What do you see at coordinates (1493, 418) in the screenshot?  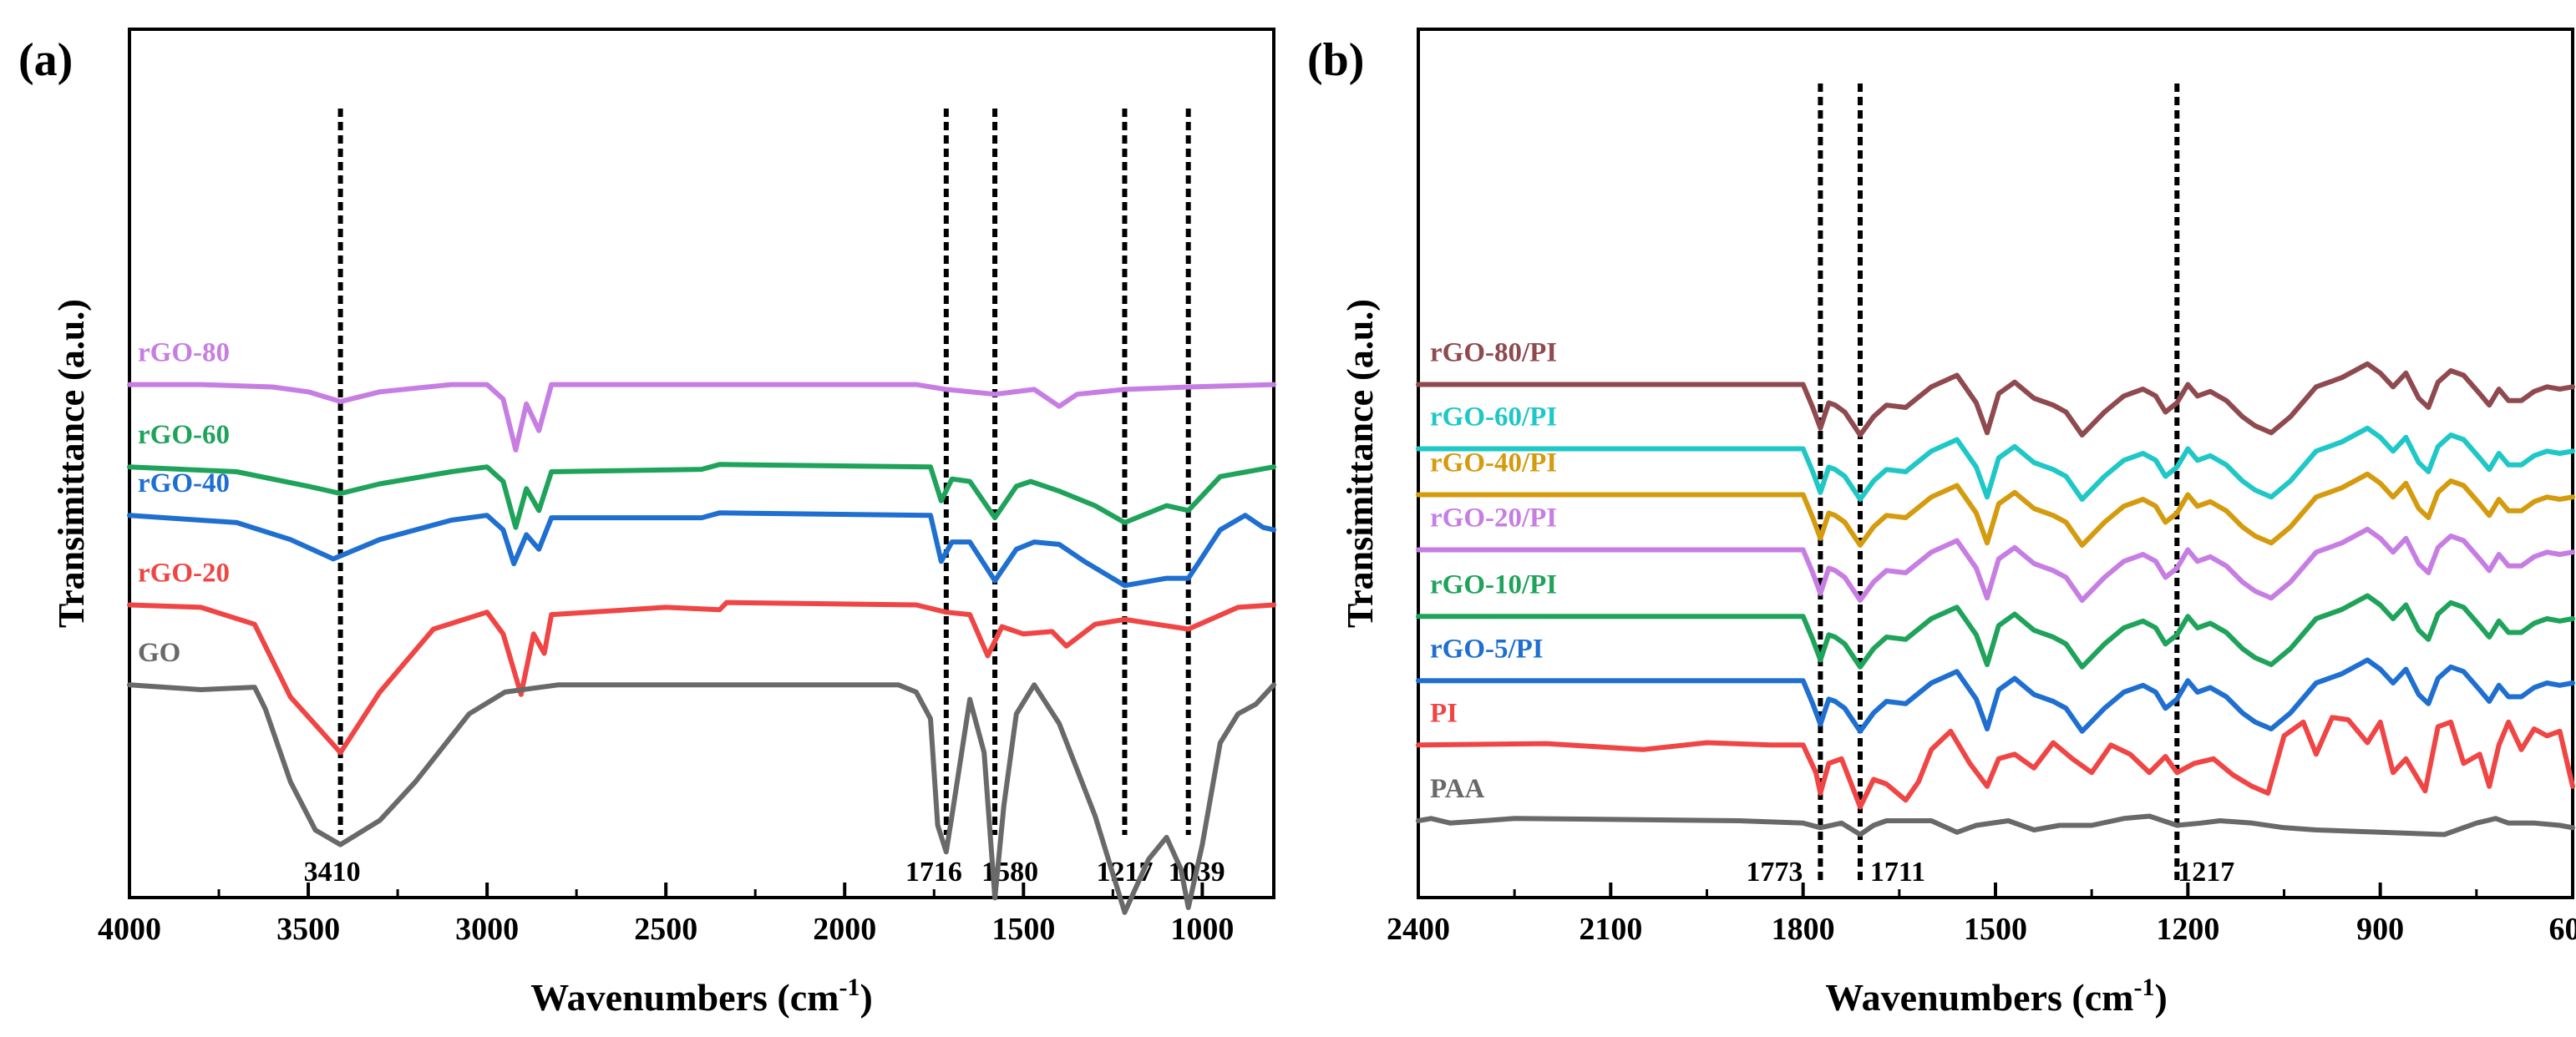 I see `panel-b-series-label-rgo-60-pi: rGO-60/PI` at bounding box center [1493, 418].